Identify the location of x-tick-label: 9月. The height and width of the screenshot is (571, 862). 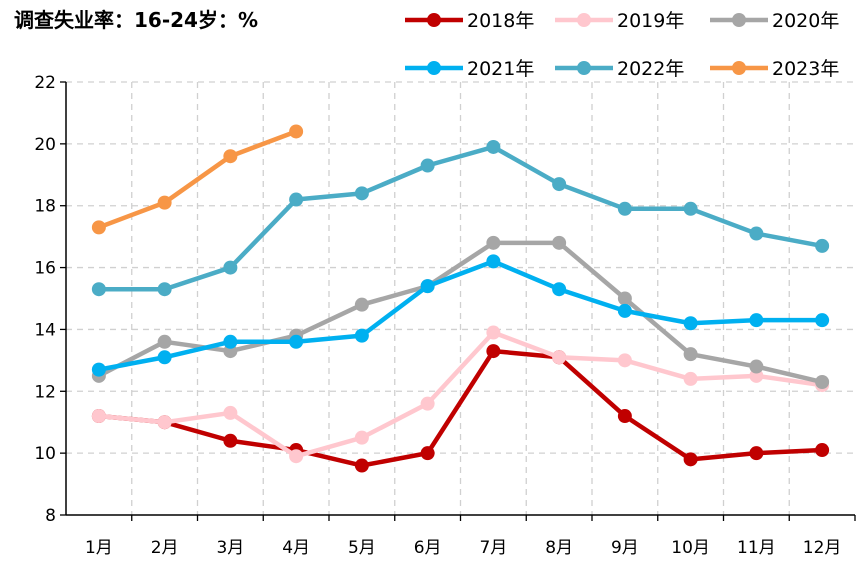
(625, 548).